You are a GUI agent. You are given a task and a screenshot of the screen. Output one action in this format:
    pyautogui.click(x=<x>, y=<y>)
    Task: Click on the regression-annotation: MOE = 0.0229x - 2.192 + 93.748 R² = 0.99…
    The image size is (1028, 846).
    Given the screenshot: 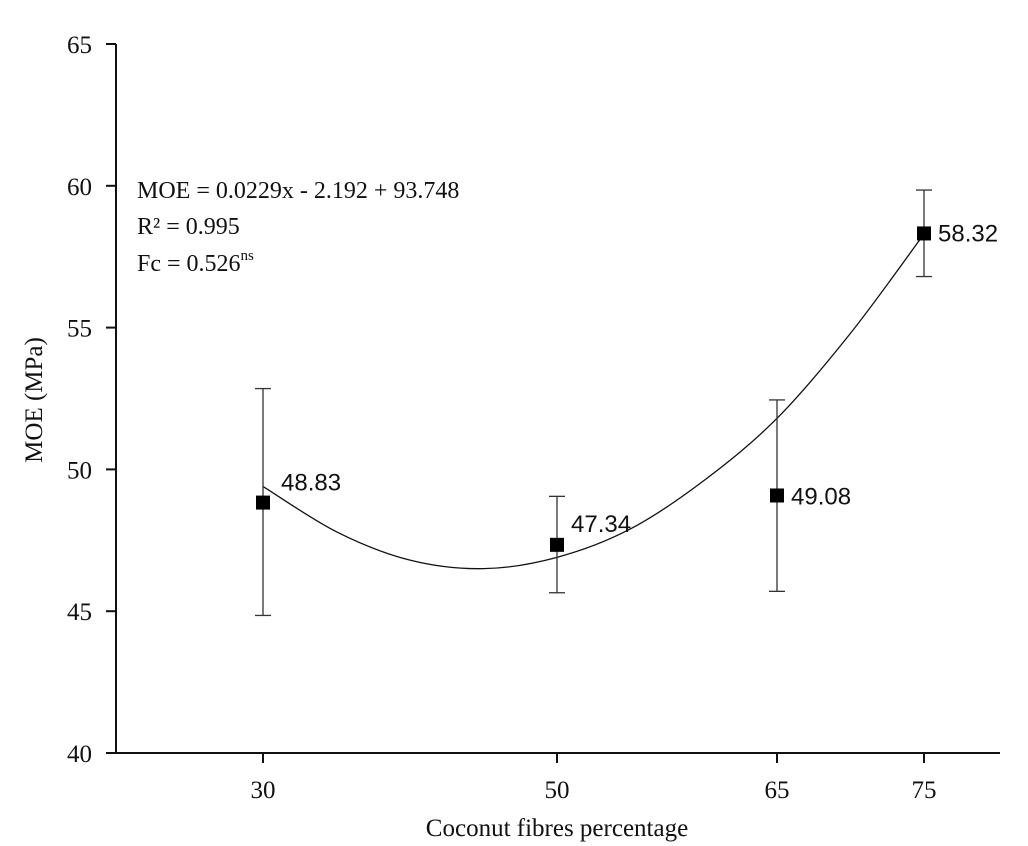 What is the action you would take?
    pyautogui.click(x=298, y=227)
    